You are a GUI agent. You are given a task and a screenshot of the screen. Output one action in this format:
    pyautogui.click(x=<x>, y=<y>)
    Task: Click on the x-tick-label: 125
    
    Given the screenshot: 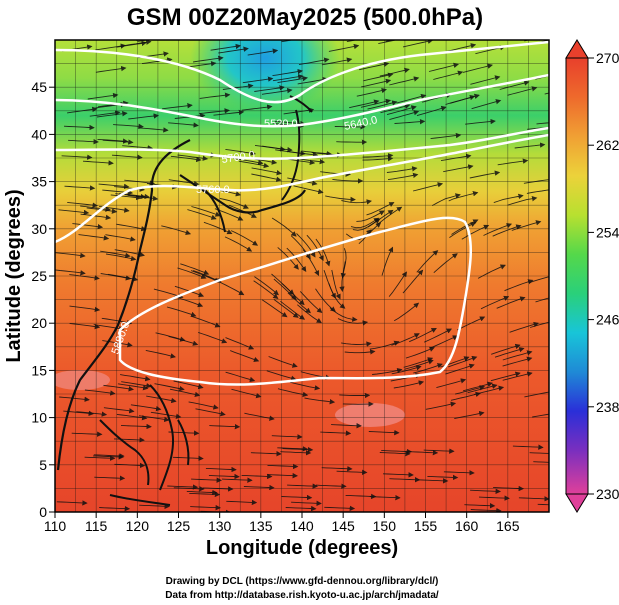 What is the action you would take?
    pyautogui.click(x=179, y=526)
    